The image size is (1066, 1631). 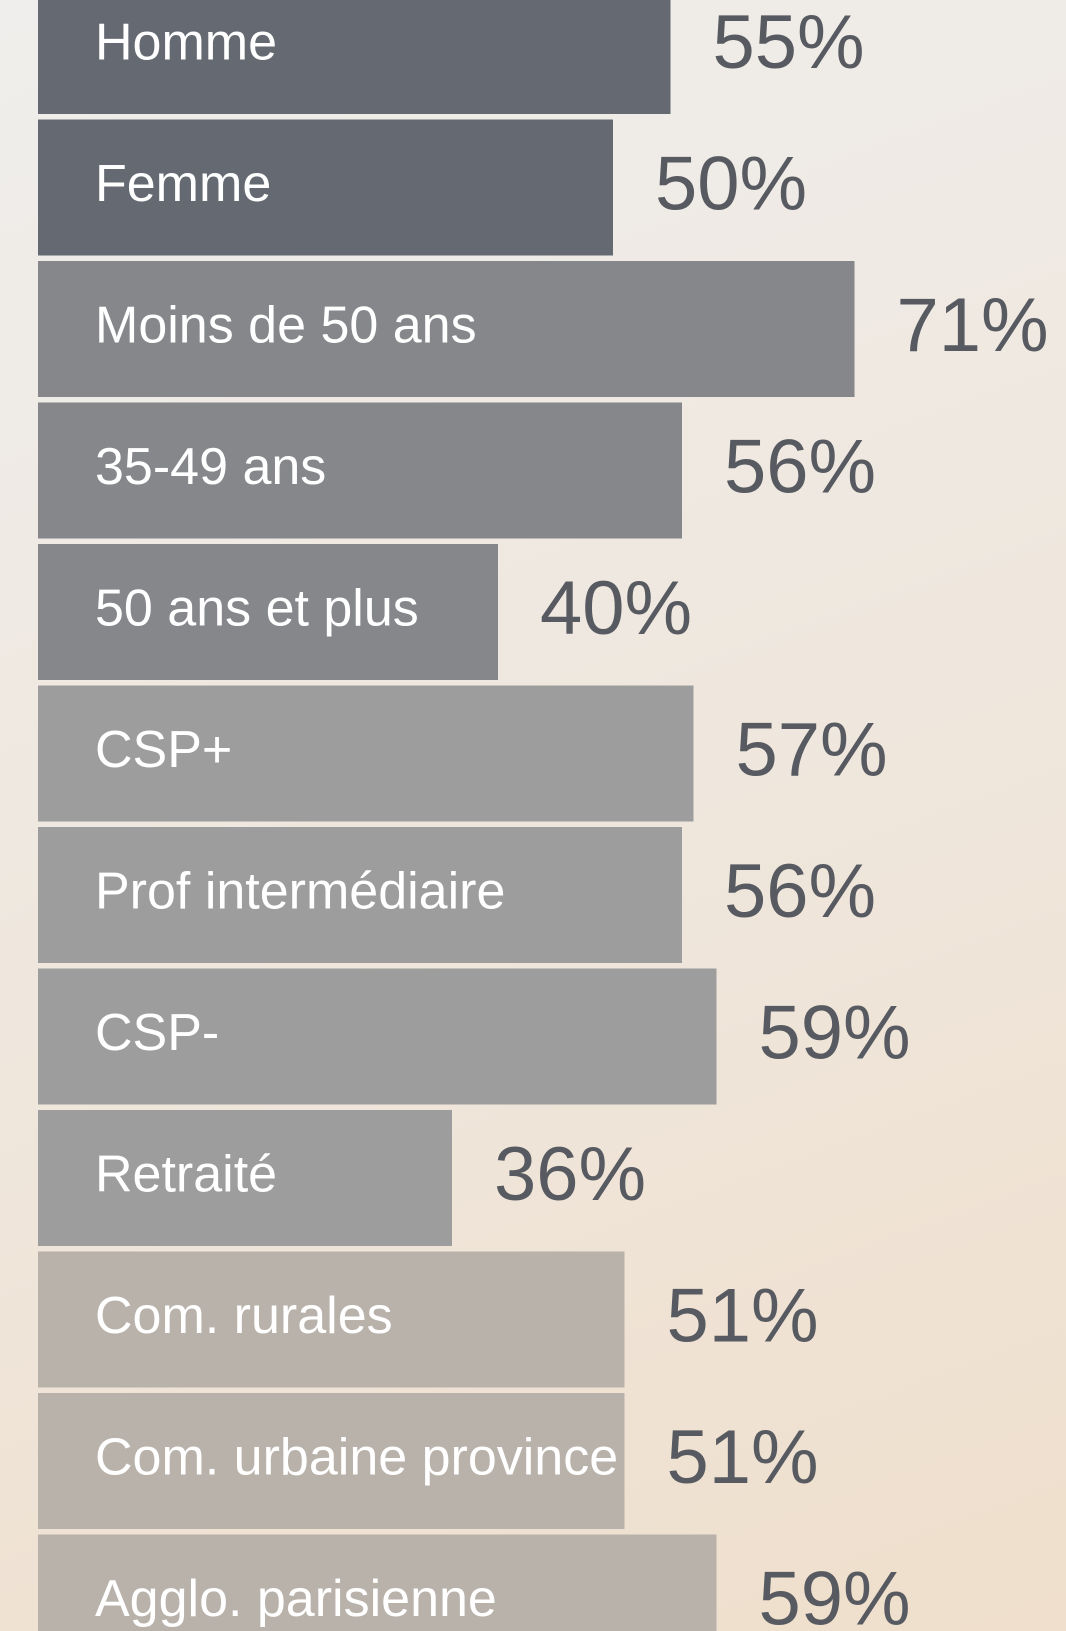 I want to click on category-label: Moins de 50 ans, so click(x=286, y=326).